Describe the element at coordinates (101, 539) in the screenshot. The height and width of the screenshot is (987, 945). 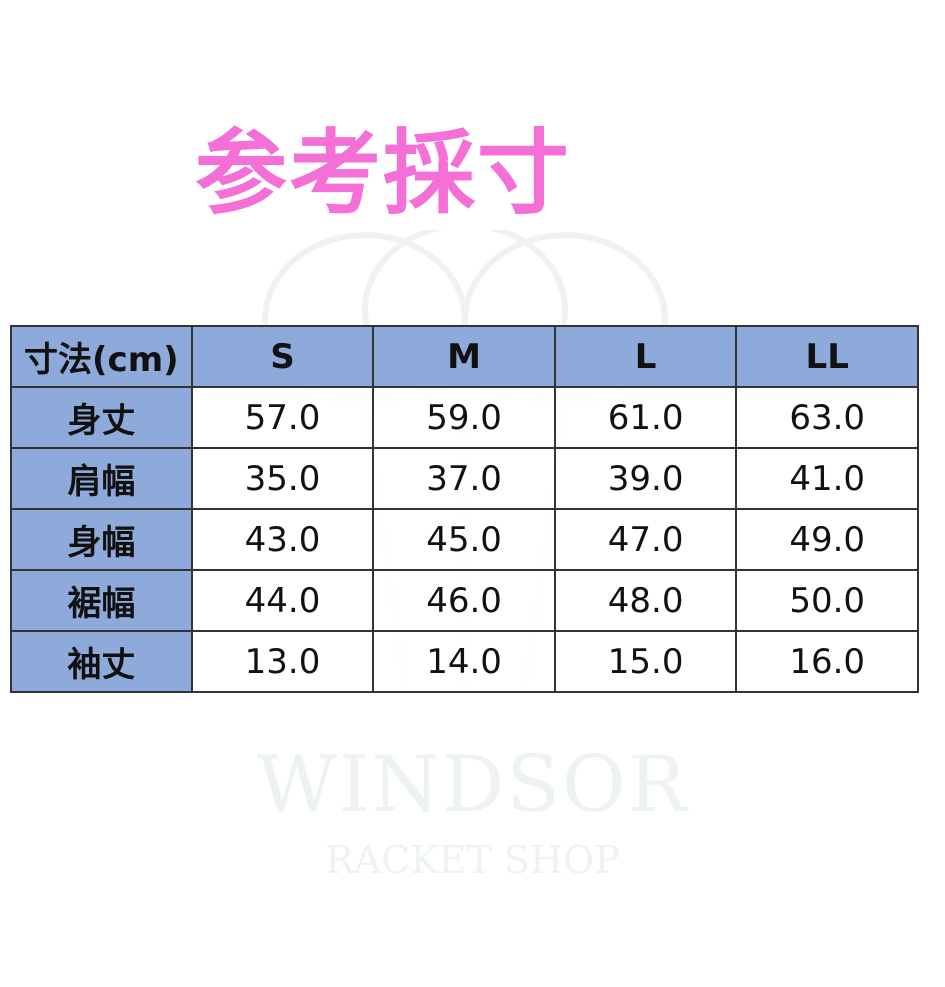
I see `row-label: 身幅` at that location.